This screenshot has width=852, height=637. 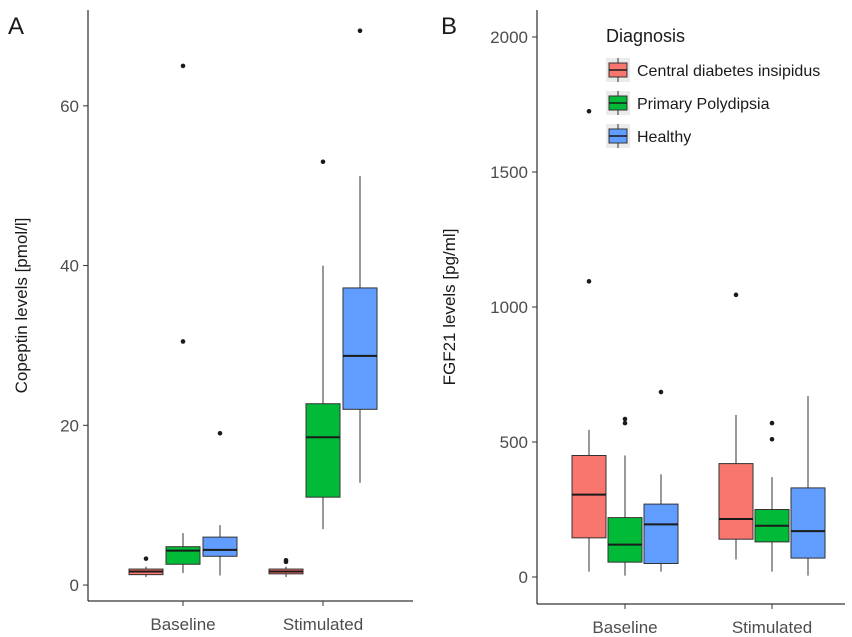 I want to click on panel-b-box-baseline-primary-polydipsia, so click(x=625, y=496).